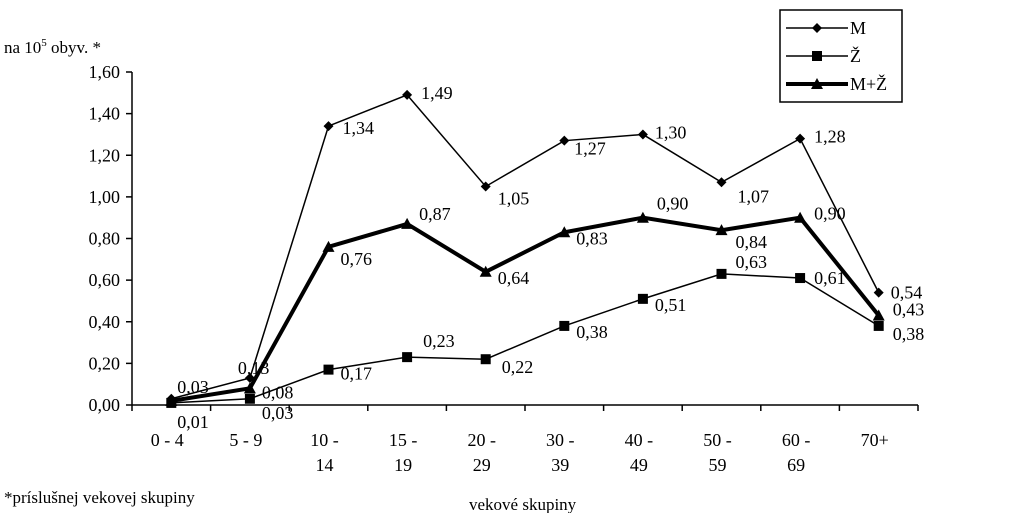 This screenshot has width=1018, height=518. I want to click on data-label: 1,34, so click(359, 128).